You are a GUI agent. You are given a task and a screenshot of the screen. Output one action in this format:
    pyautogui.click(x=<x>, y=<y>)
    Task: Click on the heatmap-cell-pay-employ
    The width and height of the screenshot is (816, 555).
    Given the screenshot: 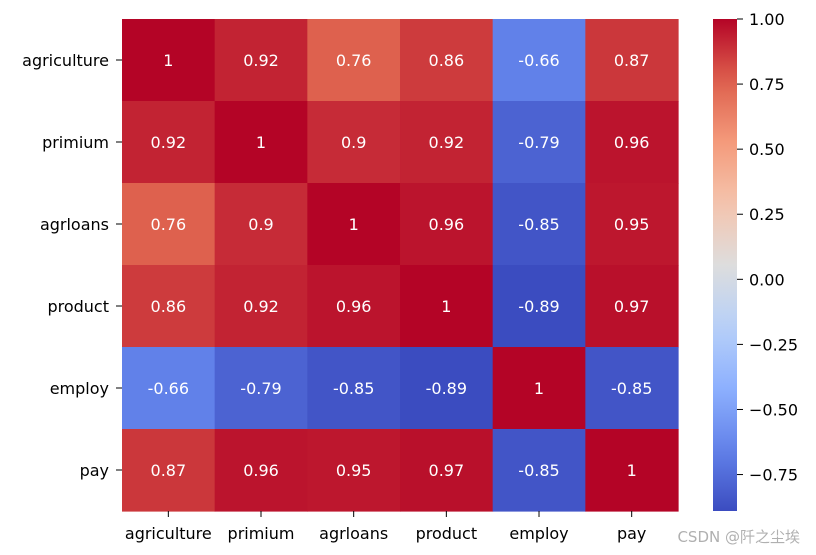 What is the action you would take?
    pyautogui.click(x=539, y=470)
    